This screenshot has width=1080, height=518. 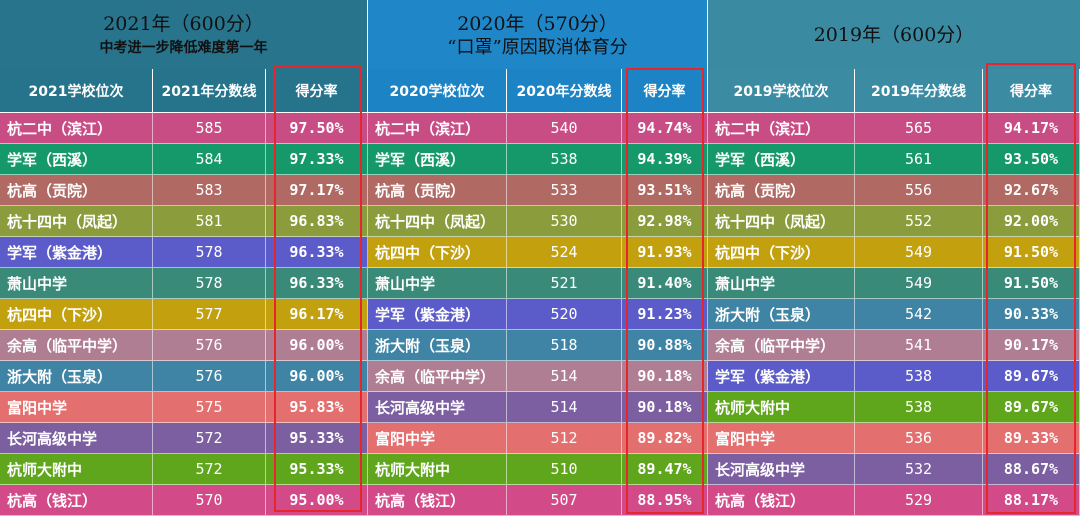 I want to click on score-line-cell: 578, so click(x=209, y=283).